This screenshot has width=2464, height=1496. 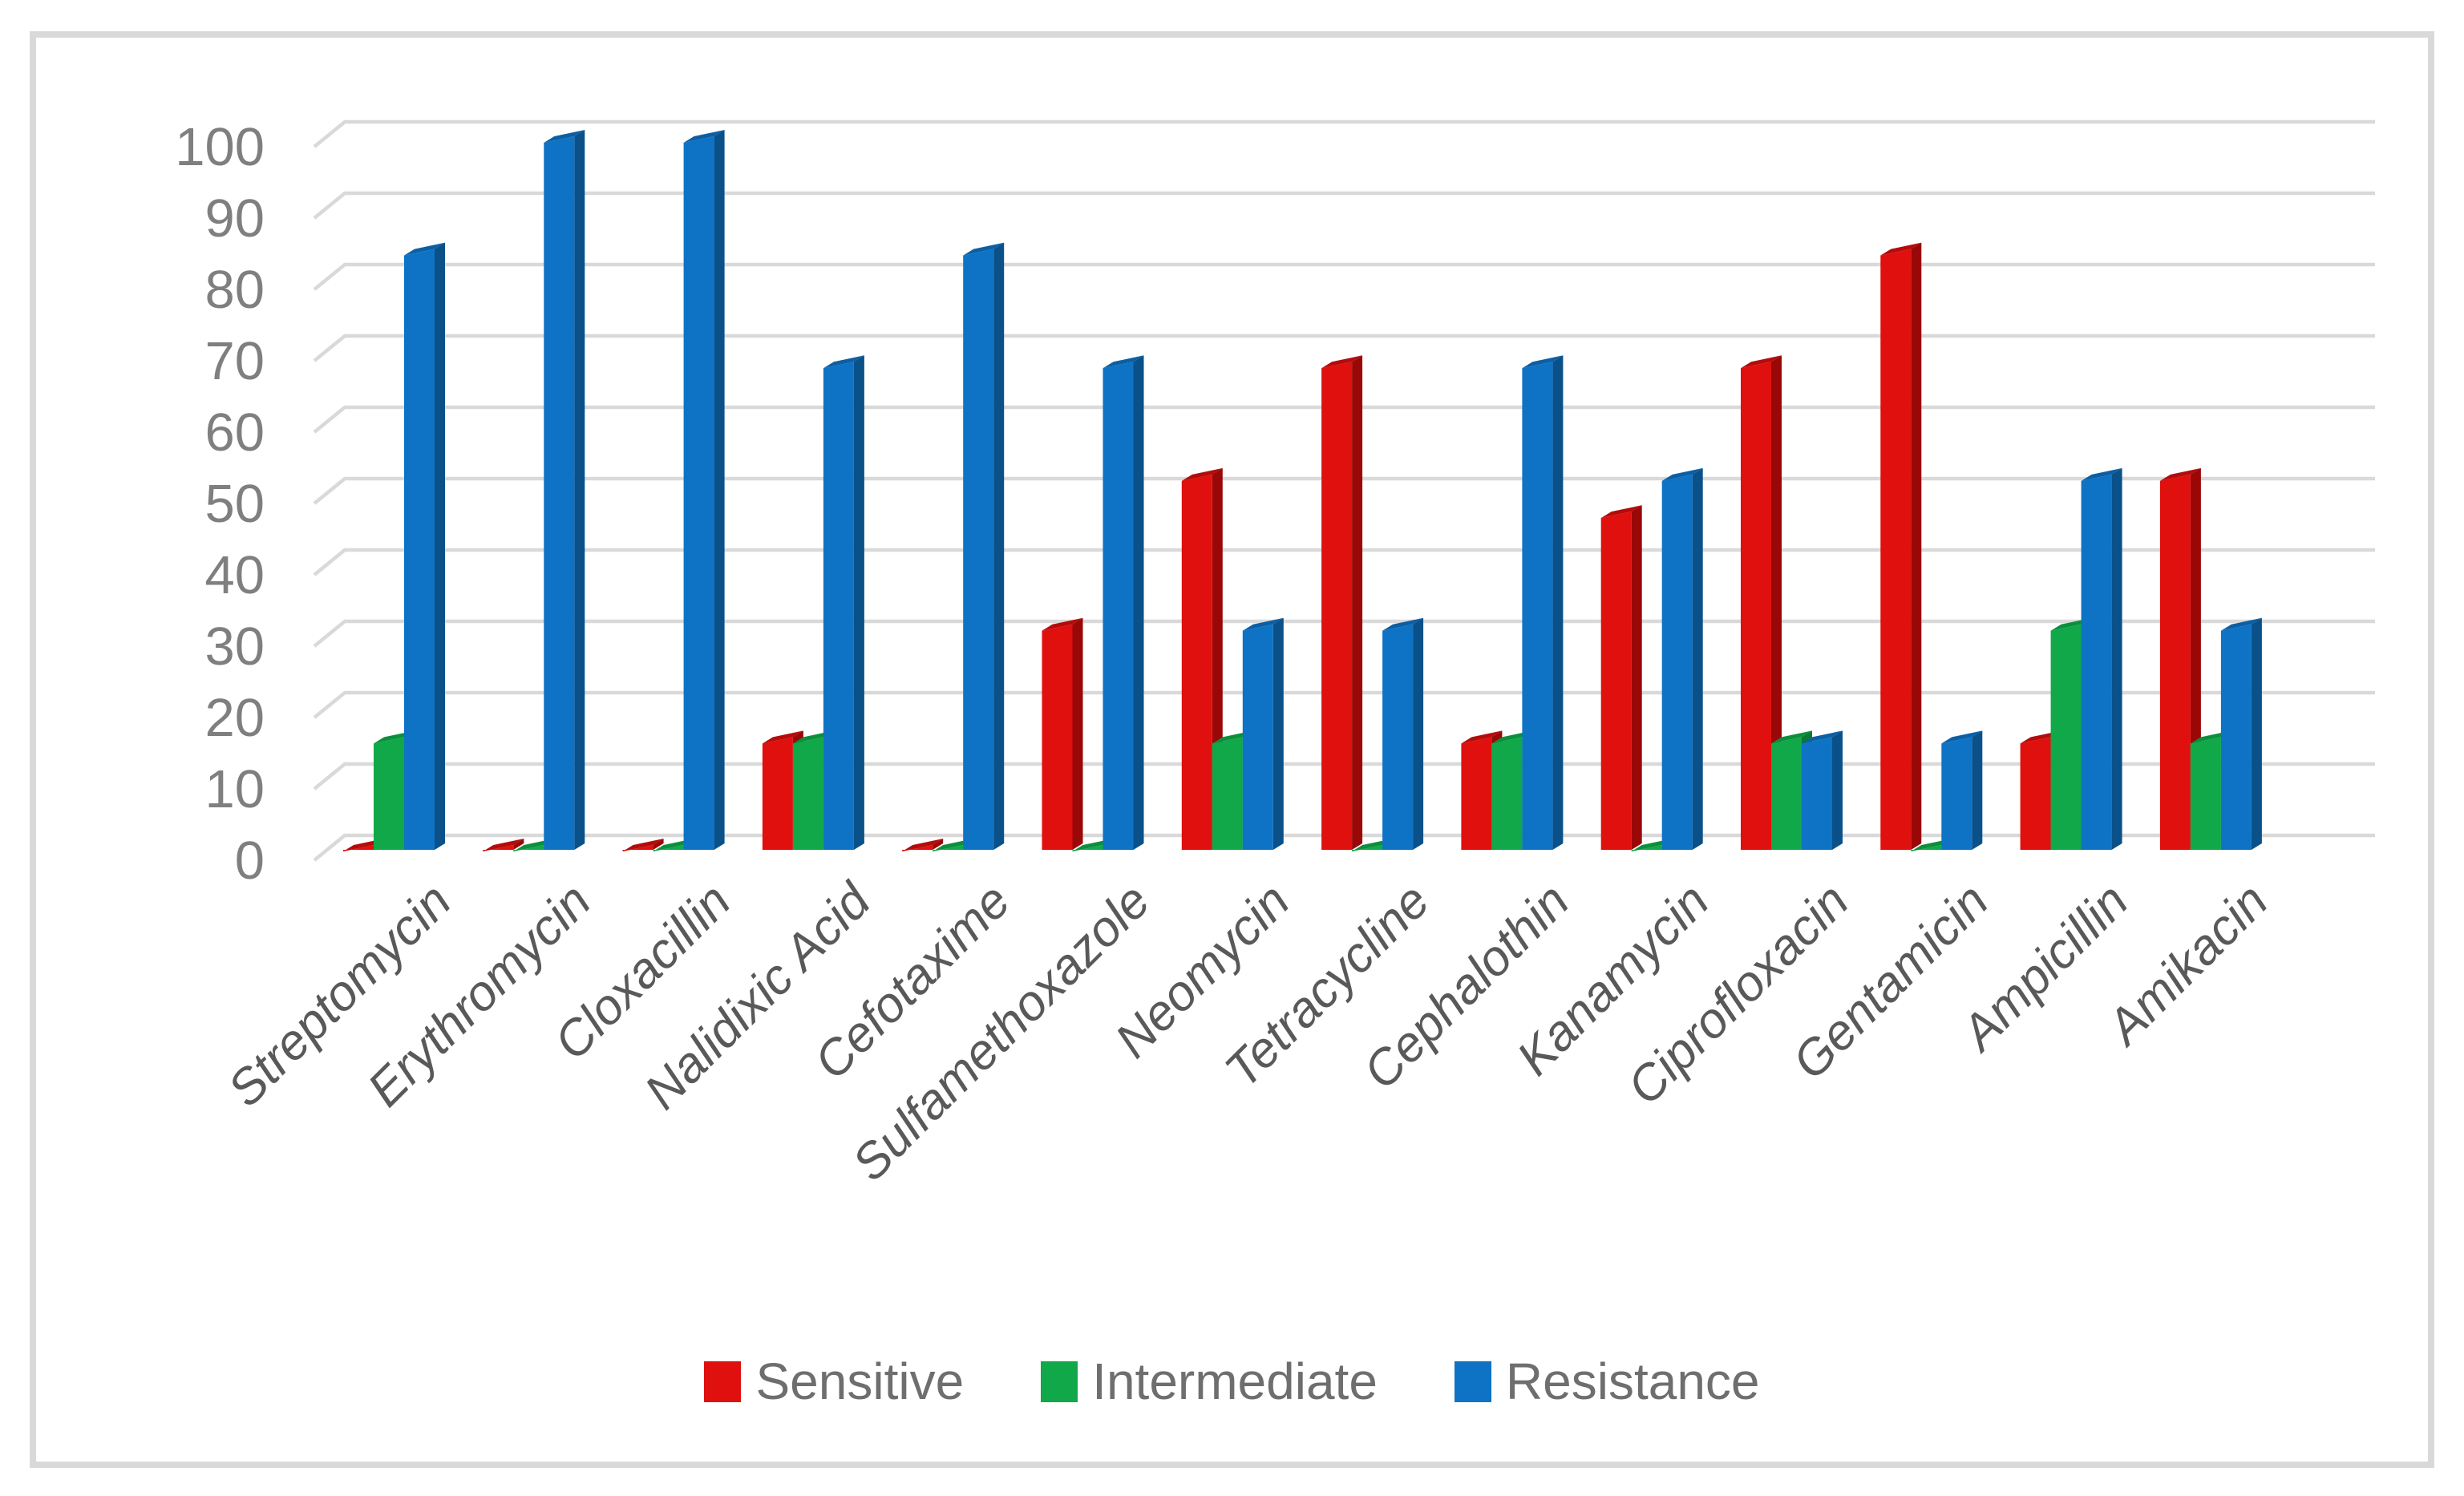 I want to click on legend-label-resistance: Resistance, so click(x=1632, y=1381).